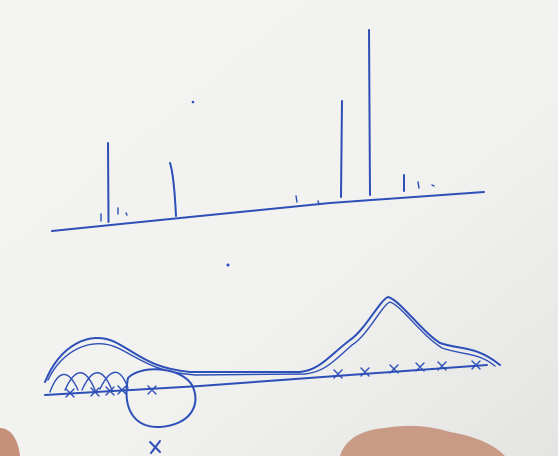 This screenshot has height=456, width=558. I want to click on baseline, so click(268, 211).